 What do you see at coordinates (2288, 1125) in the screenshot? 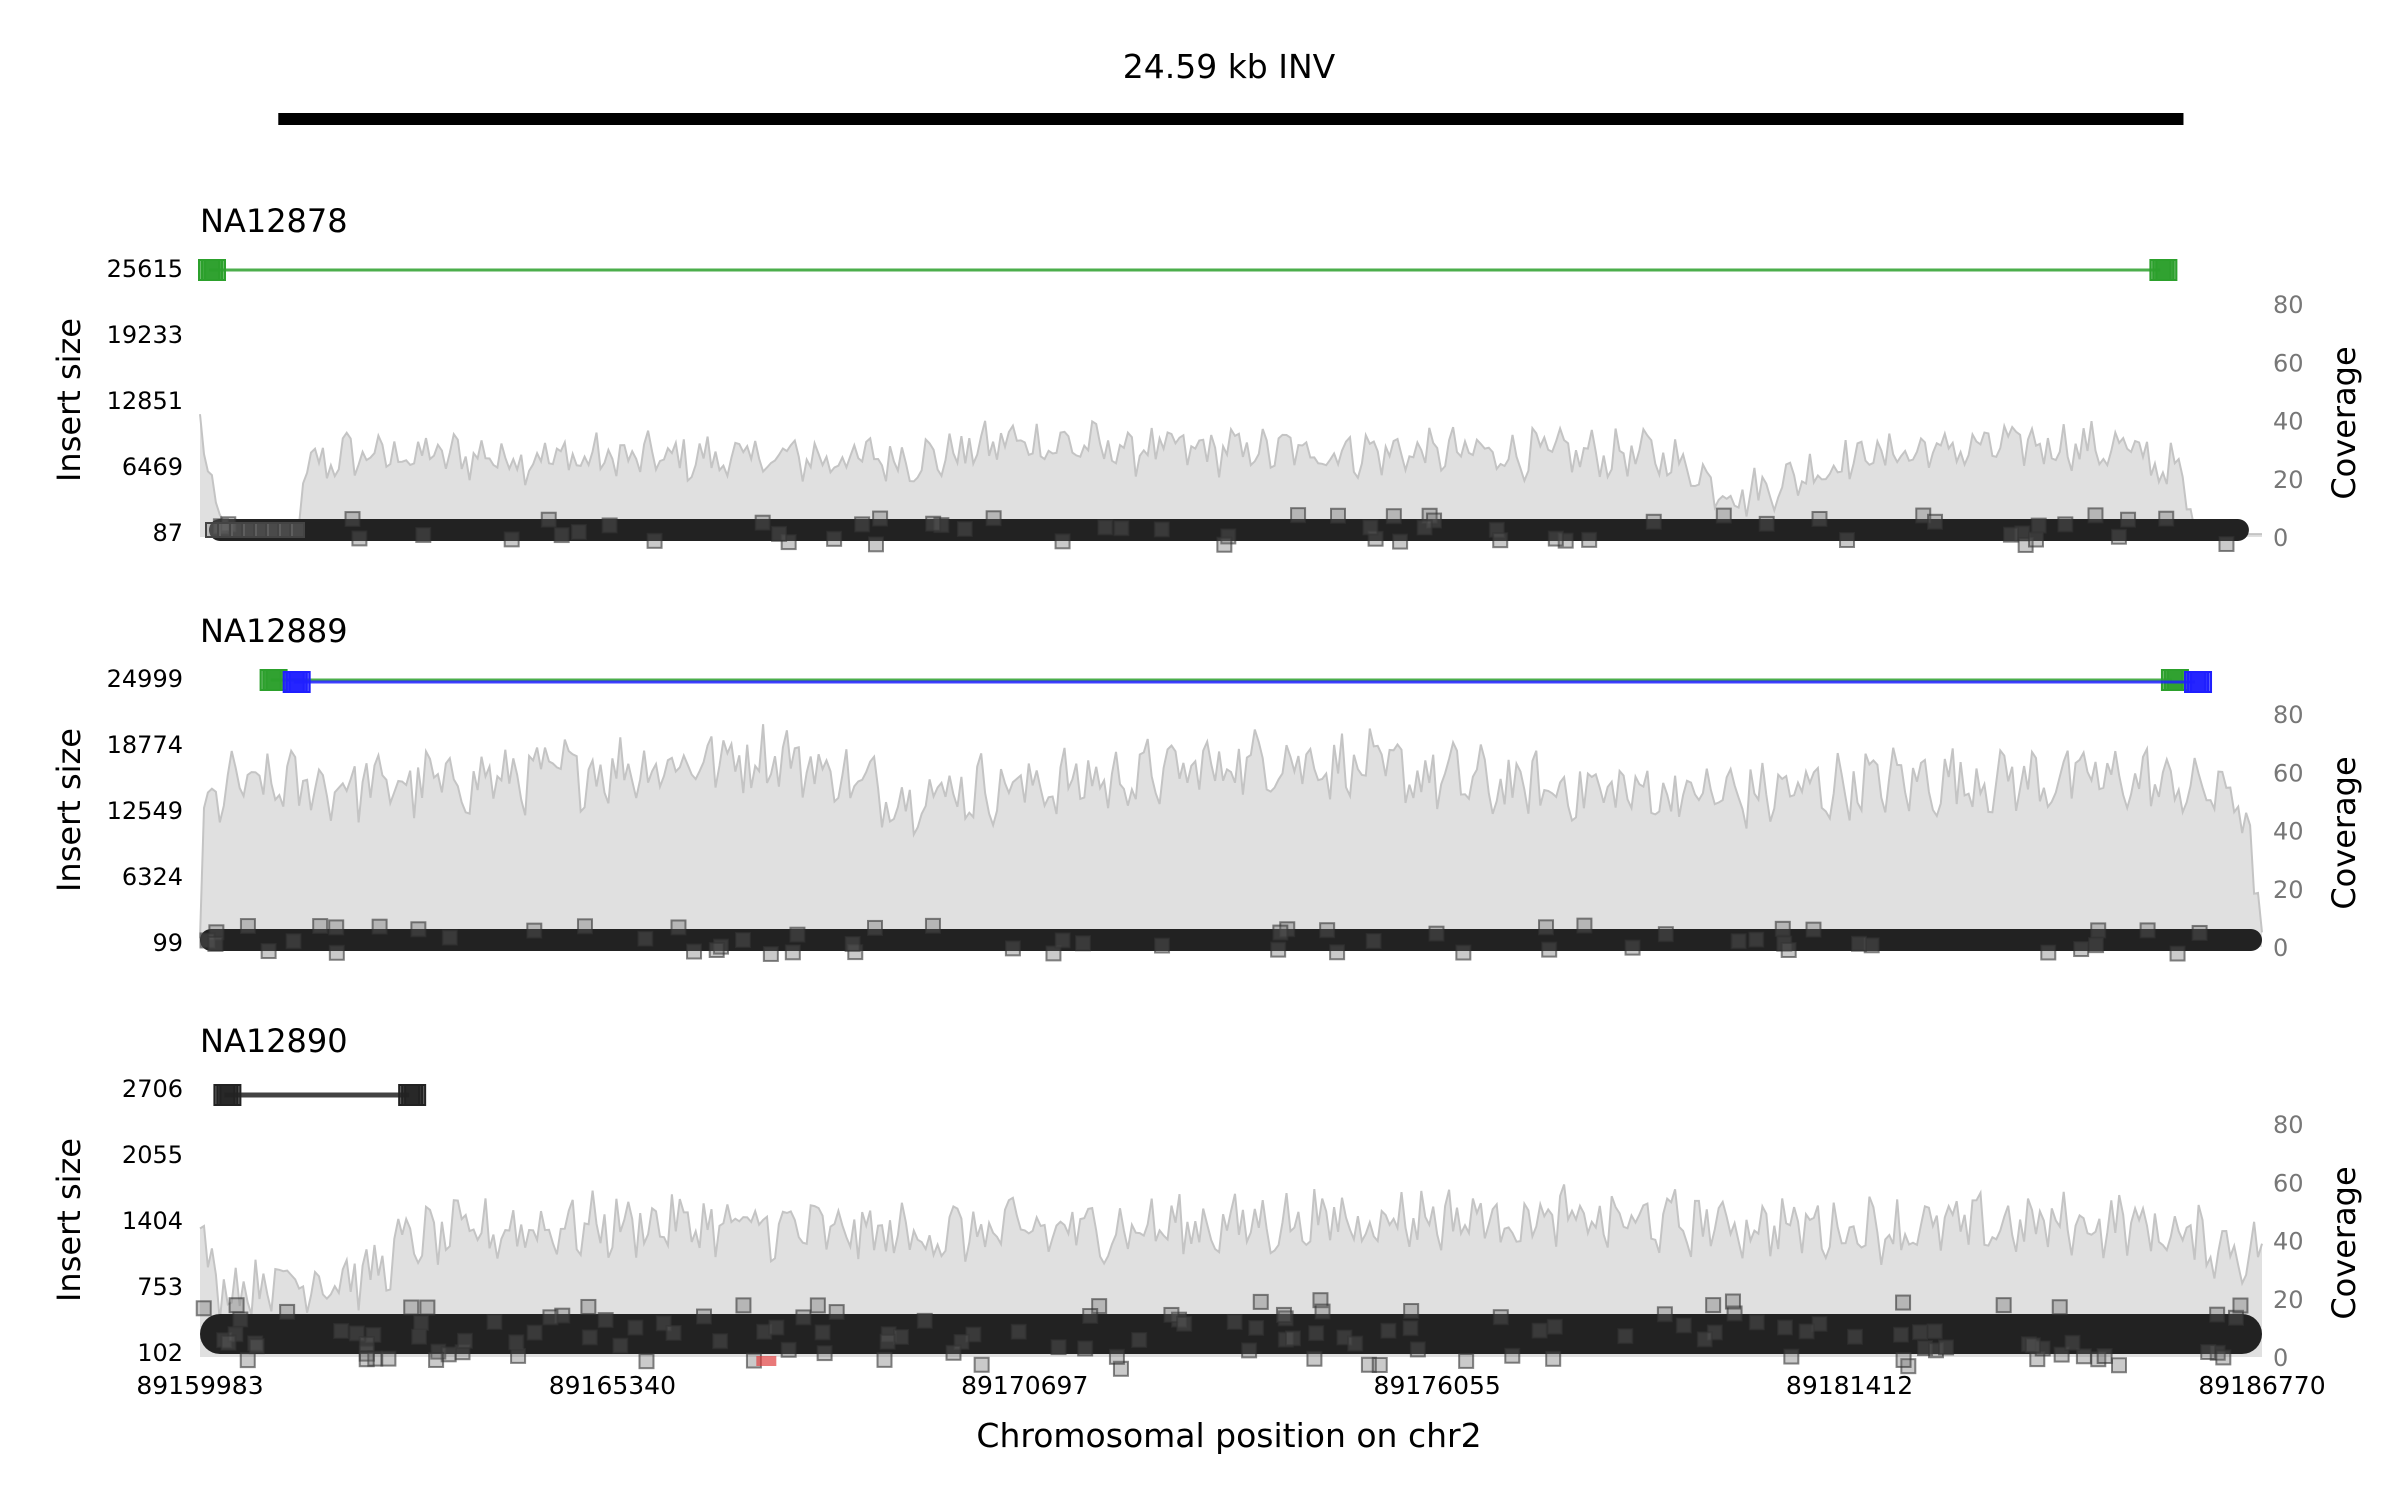
I see `y2-tick-label: 80` at bounding box center [2288, 1125].